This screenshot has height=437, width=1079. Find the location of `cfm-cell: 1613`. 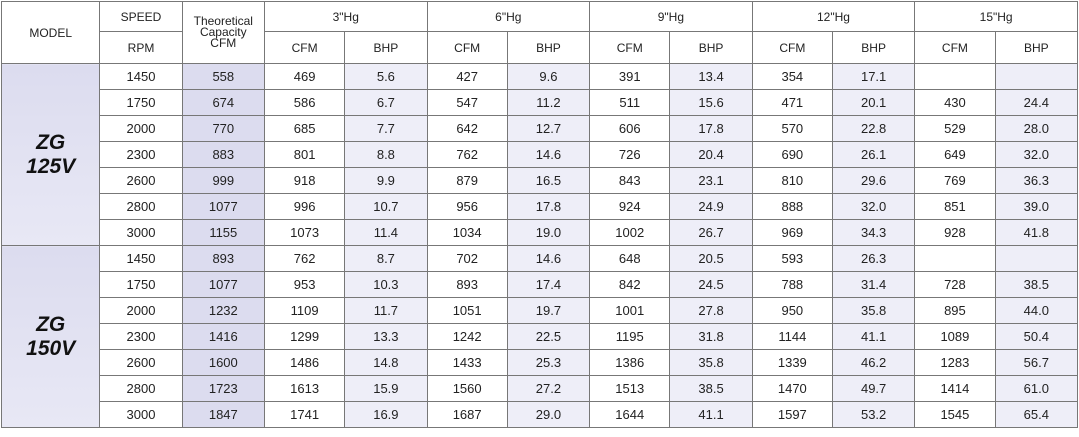

cfm-cell: 1613 is located at coordinates (304, 388).